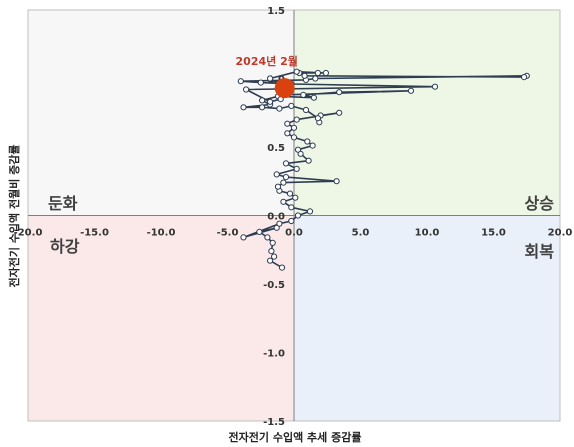 The height and width of the screenshot is (447, 574). What do you see at coordinates (276, 148) in the screenshot?
I see `y-tick-label: 0.5` at bounding box center [276, 148].